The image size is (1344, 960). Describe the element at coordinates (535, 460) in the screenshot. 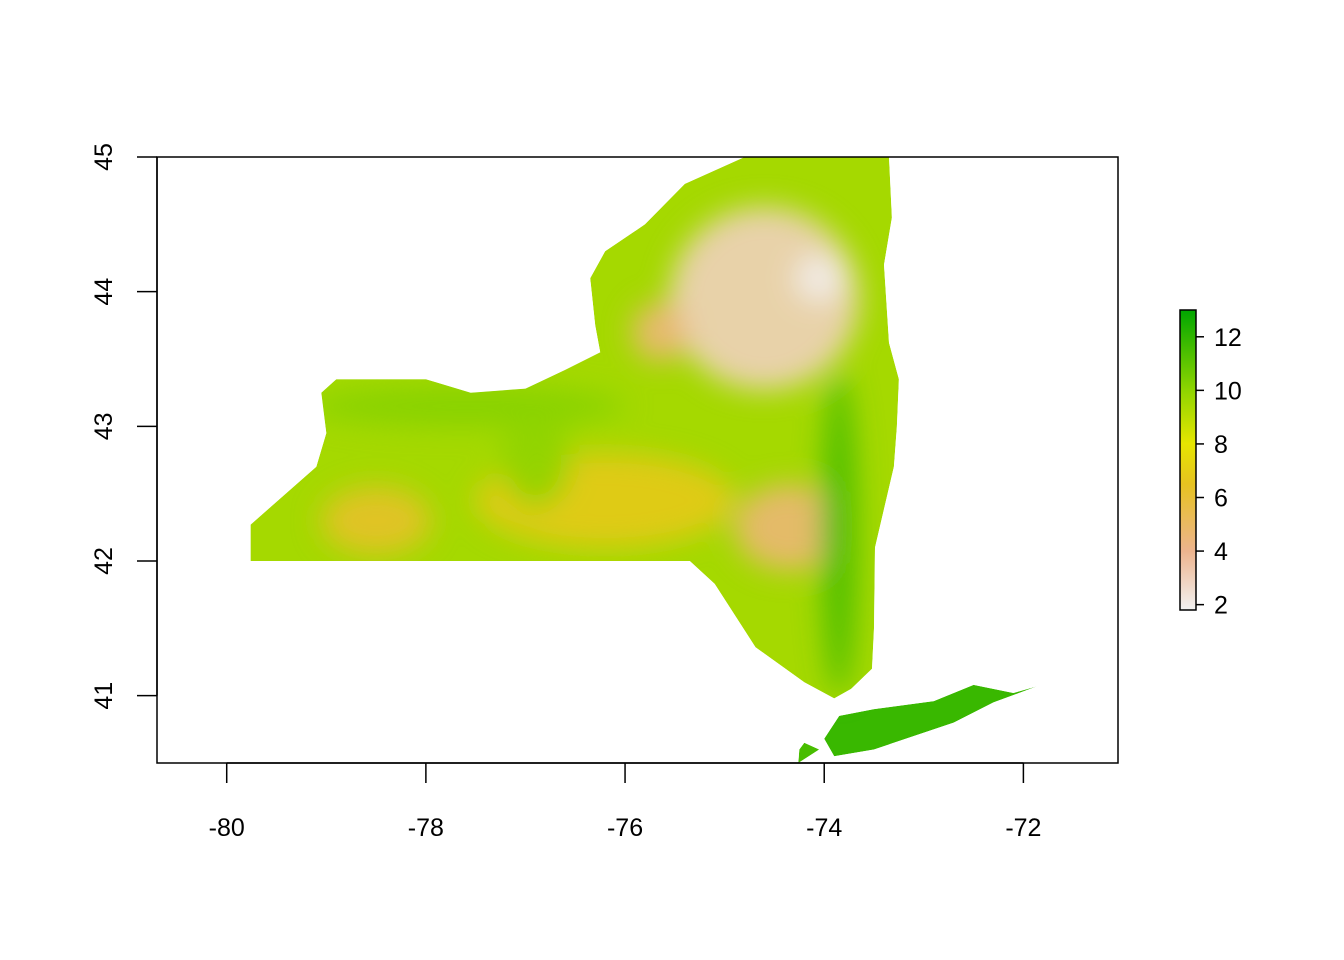

I see `elevation-finger-lakes-valleys` at that location.